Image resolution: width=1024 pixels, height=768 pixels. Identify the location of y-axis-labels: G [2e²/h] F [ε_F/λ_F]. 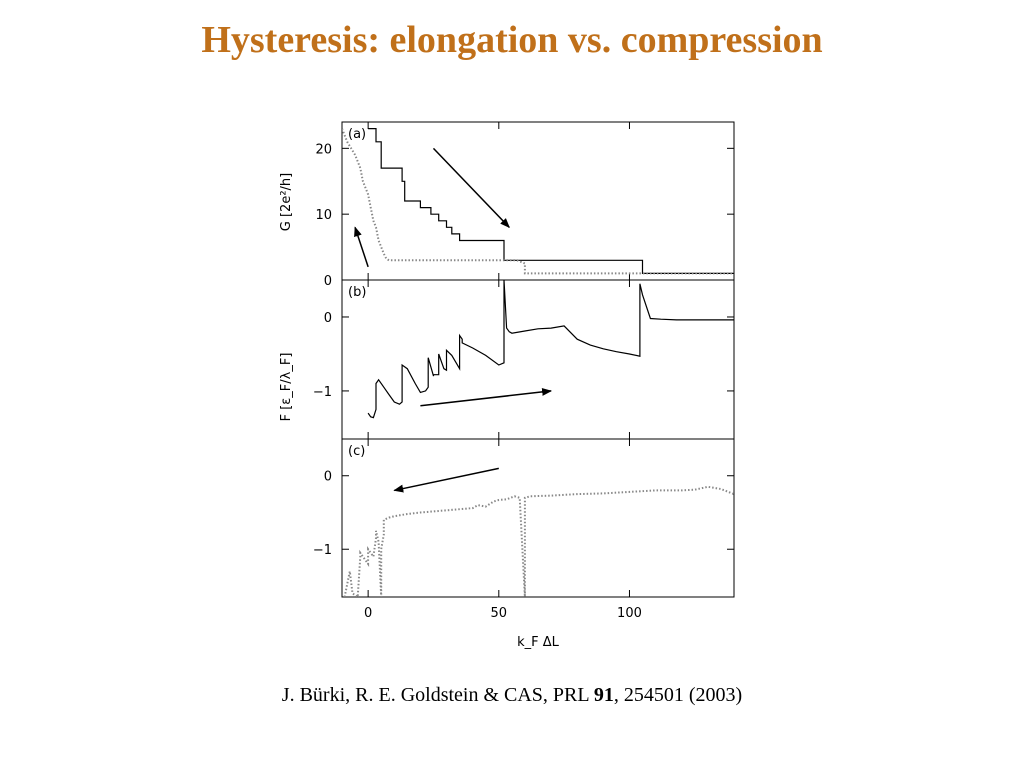
(286, 297).